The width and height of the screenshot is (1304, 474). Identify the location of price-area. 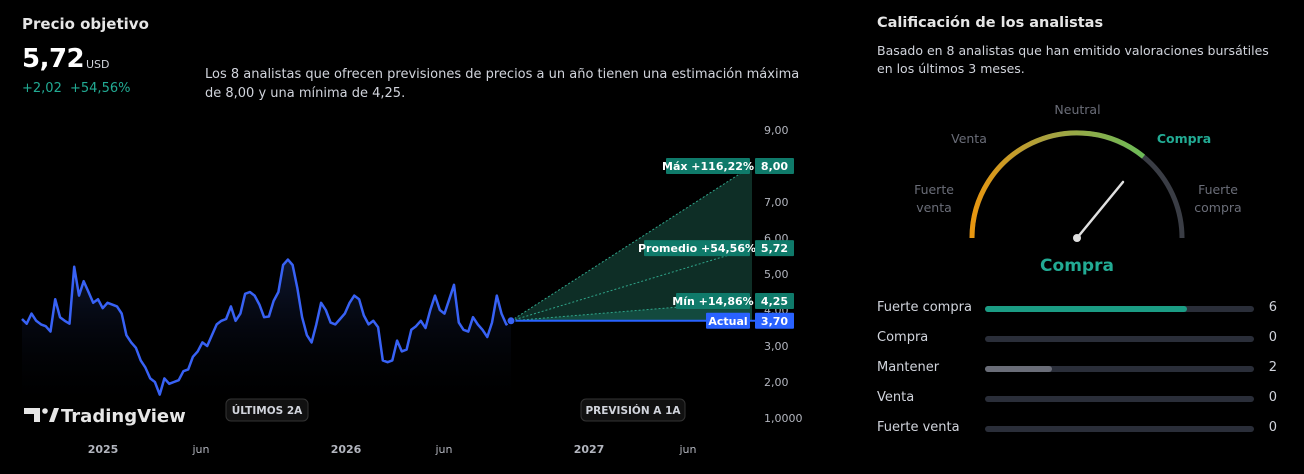
(266, 335).